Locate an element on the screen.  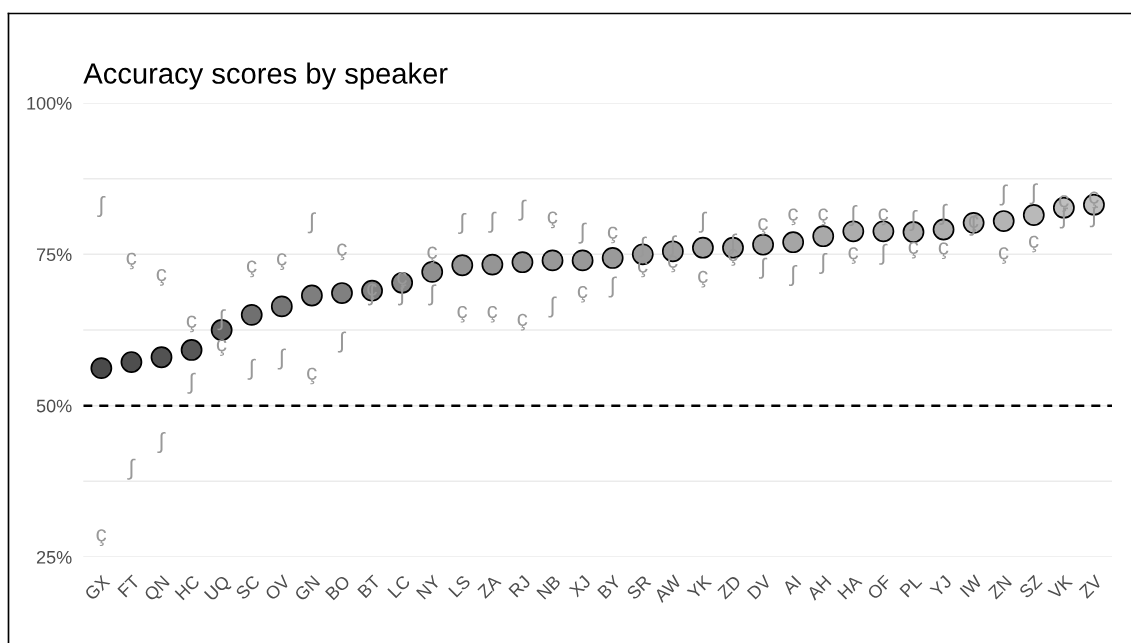
y-tick-label: 50% is located at coordinates (54, 406).